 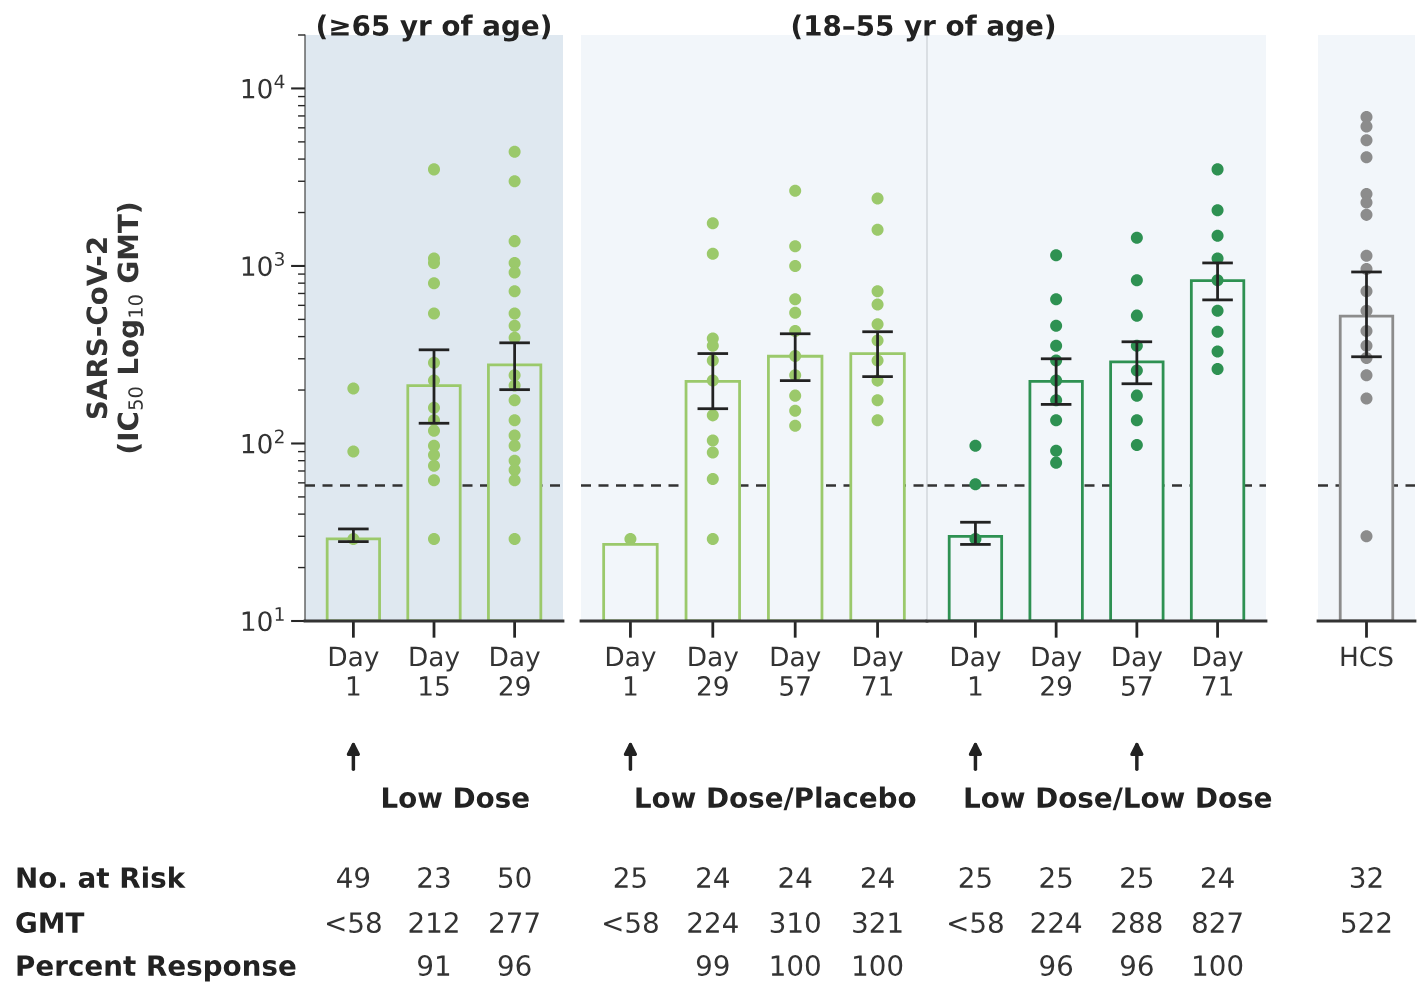 What do you see at coordinates (263, 619) in the screenshot?
I see `y-tick-label: 10$^{1}$` at bounding box center [263, 619].